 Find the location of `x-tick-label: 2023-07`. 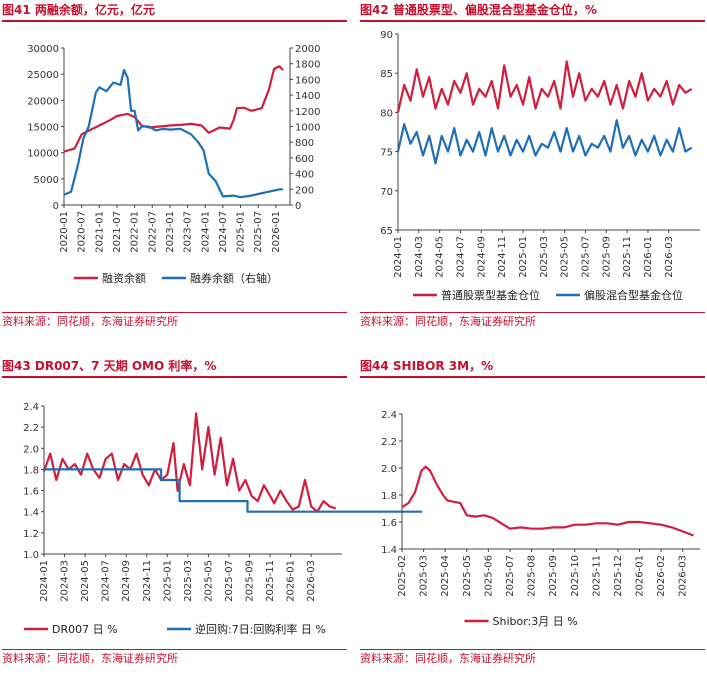

x-tick-label: 2023-07 is located at coordinates (188, 232).